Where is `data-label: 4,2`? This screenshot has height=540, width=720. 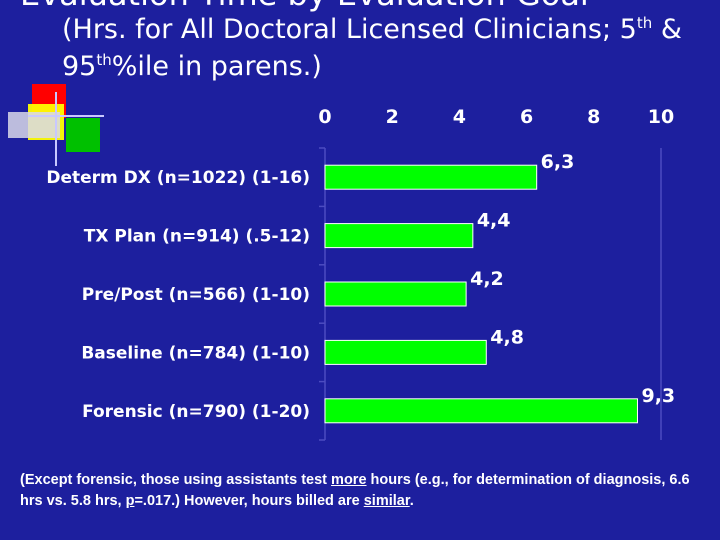 data-label: 4,2 is located at coordinates (487, 279).